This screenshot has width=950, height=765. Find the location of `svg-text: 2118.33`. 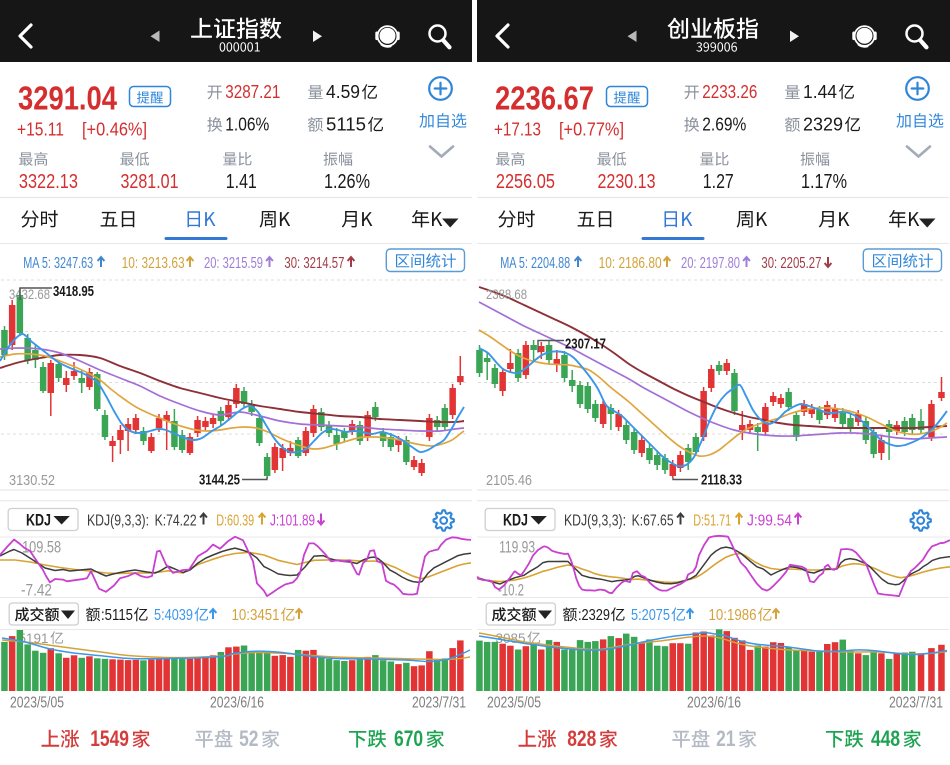

svg-text: 2118.33 is located at coordinates (721, 481).